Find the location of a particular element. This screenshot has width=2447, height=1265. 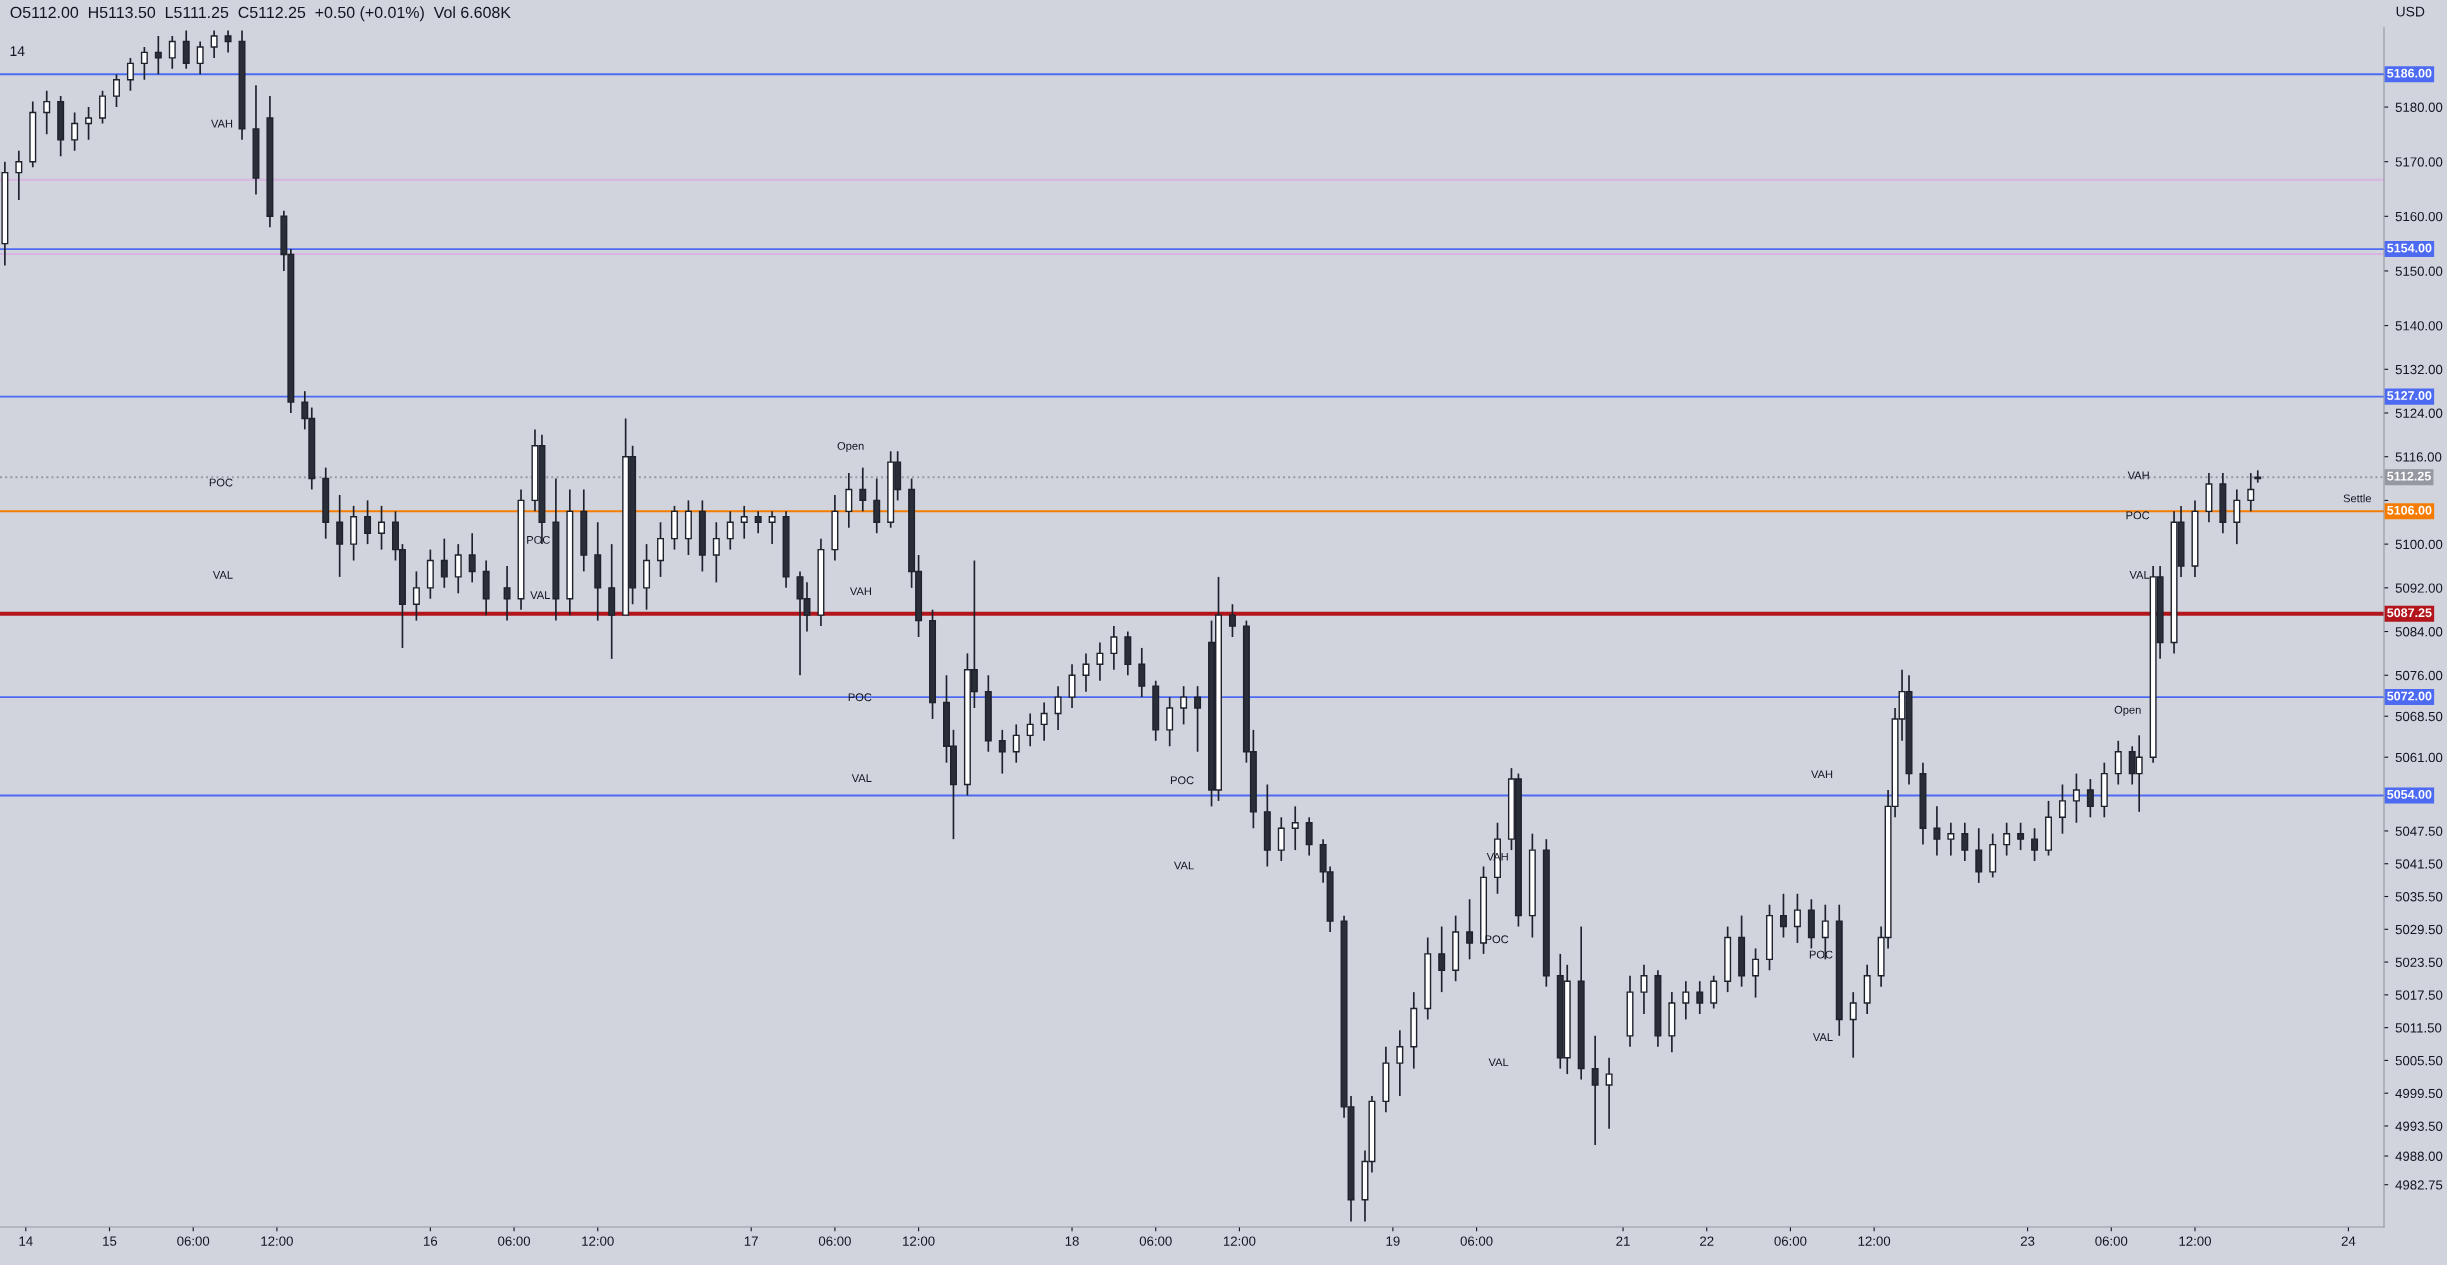

x-tick-label: 14 is located at coordinates (26, 1241).